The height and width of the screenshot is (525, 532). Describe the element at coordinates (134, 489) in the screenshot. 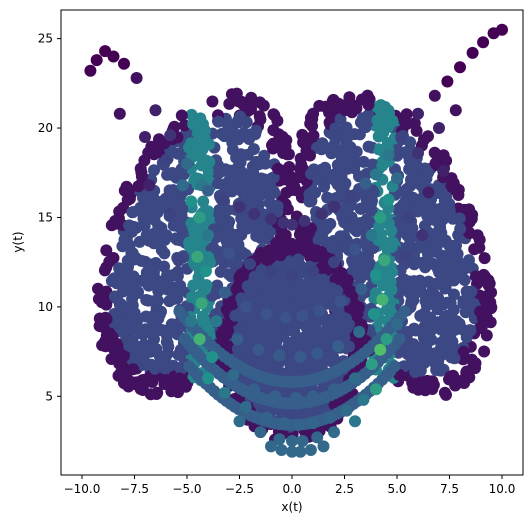

I see `x-tick-label: −7.5` at that location.